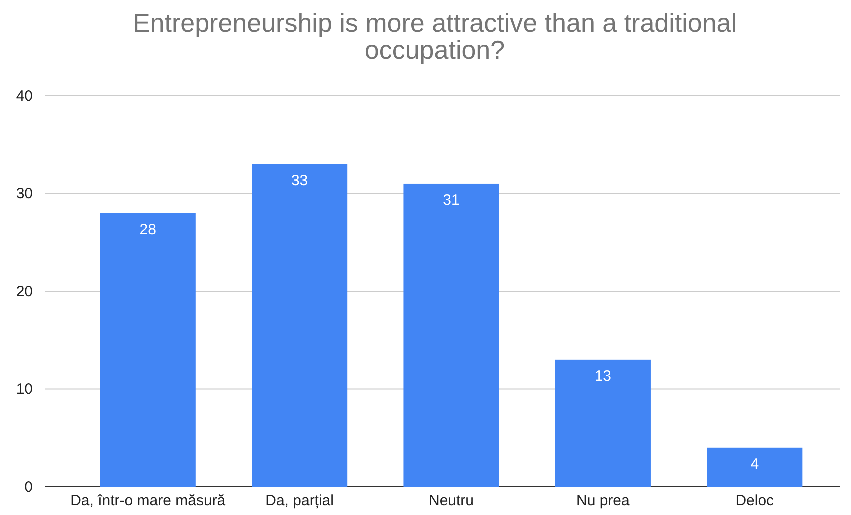 The height and width of the screenshot is (515, 851). What do you see at coordinates (24, 389) in the screenshot?
I see `y-tick-label: 10` at bounding box center [24, 389].